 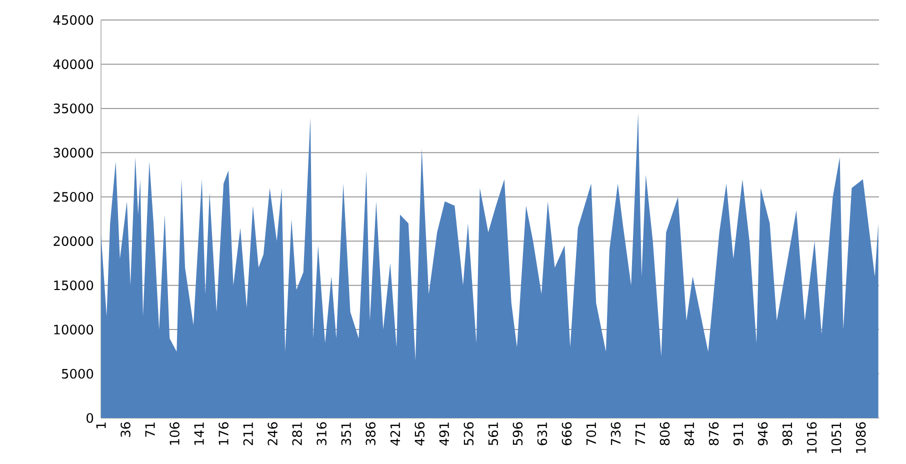 What do you see at coordinates (74, 329) in the screenshot?
I see `y-tick-label: 10000` at bounding box center [74, 329].